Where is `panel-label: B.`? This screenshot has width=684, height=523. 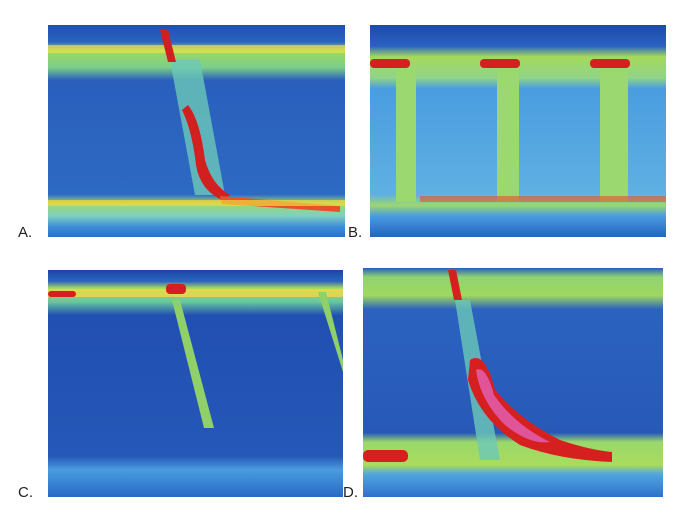
panel-label: B. is located at coordinates (355, 232).